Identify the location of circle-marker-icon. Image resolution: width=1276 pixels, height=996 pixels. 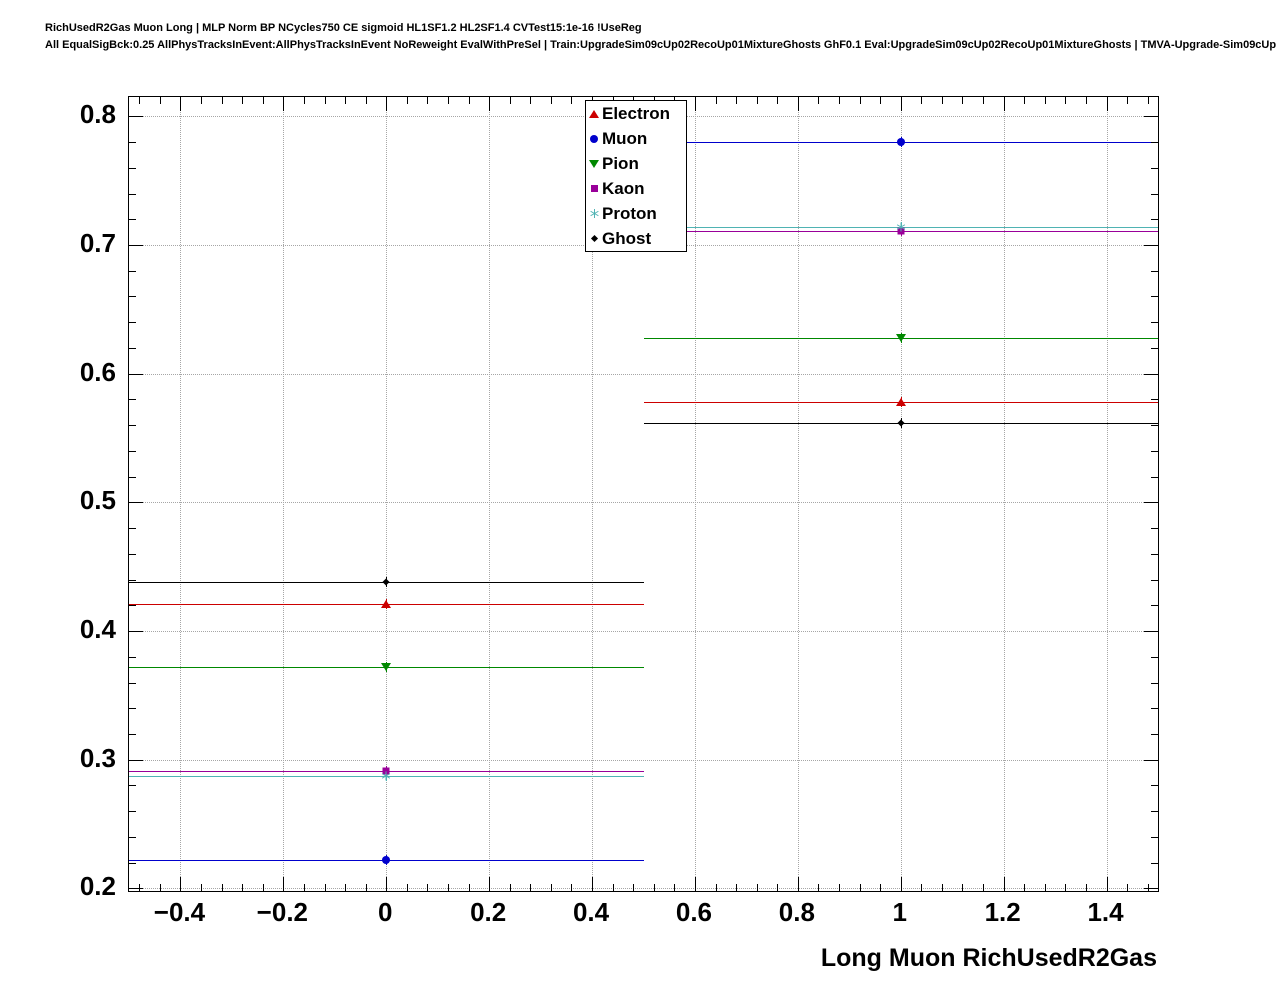
(594, 138).